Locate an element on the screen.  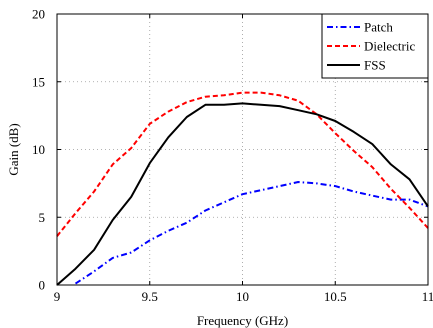
legend: Patch Dielectric FSS is located at coordinates (375, 46).